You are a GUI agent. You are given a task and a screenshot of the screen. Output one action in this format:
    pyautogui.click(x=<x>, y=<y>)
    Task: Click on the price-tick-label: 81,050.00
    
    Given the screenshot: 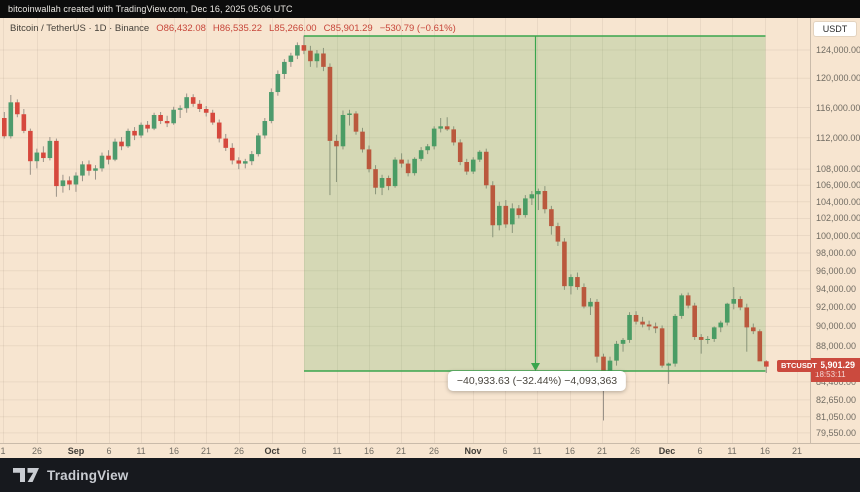 What is the action you would take?
    pyautogui.click(x=836, y=416)
    